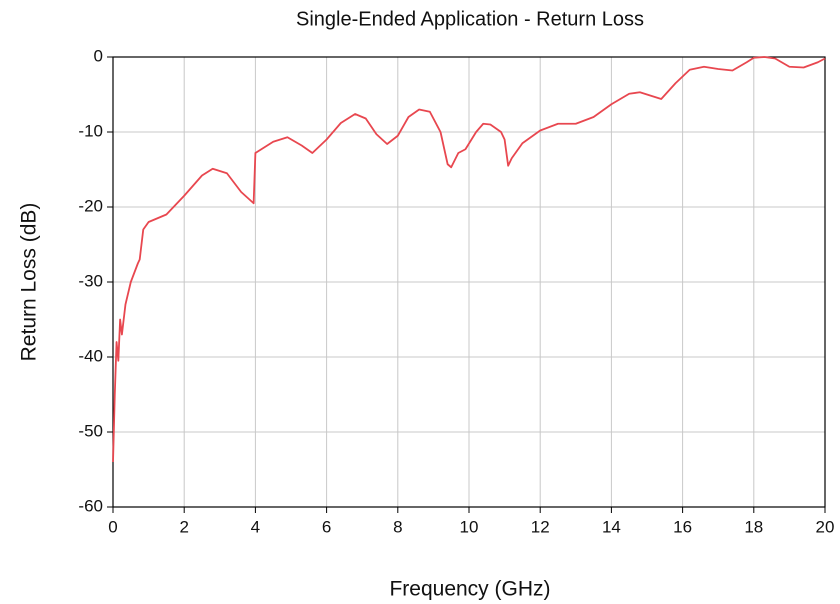 This screenshot has width=840, height=604. What do you see at coordinates (469, 589) in the screenshot?
I see `x-axis-label: Frequency (GHz)` at bounding box center [469, 589].